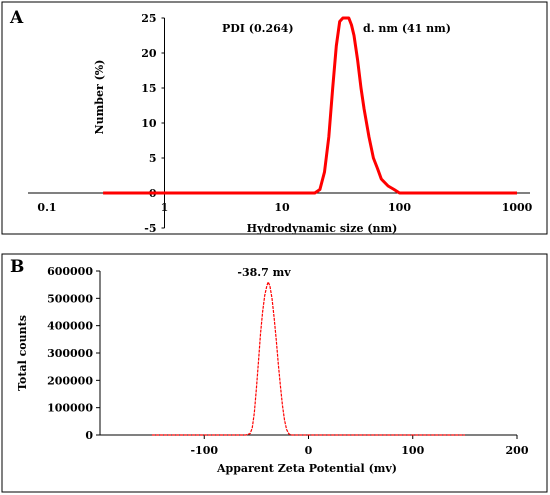 Image resolution: width=550 pixels, height=495 pixels. I want to click on panel-b-y-ticks: 0 100000 200000 300000 400000 500000 600000, so click(73, 353).